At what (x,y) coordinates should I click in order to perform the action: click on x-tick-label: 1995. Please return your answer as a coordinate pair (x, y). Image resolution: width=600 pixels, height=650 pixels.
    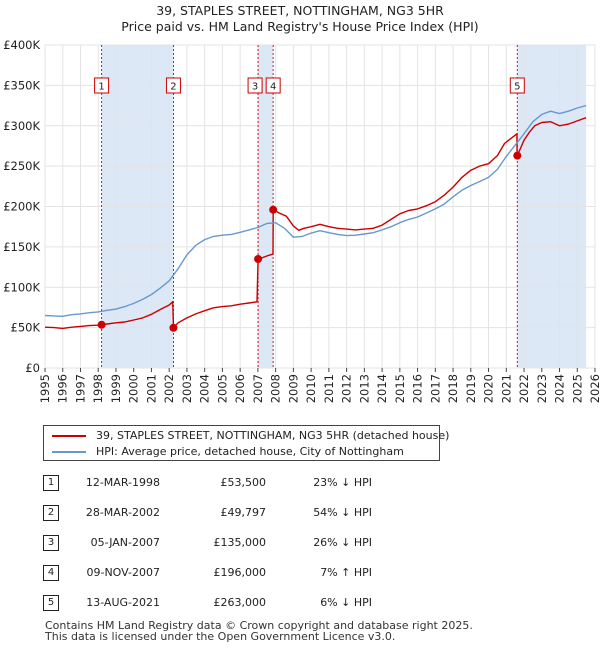
    Looking at the image, I should click on (45, 388).